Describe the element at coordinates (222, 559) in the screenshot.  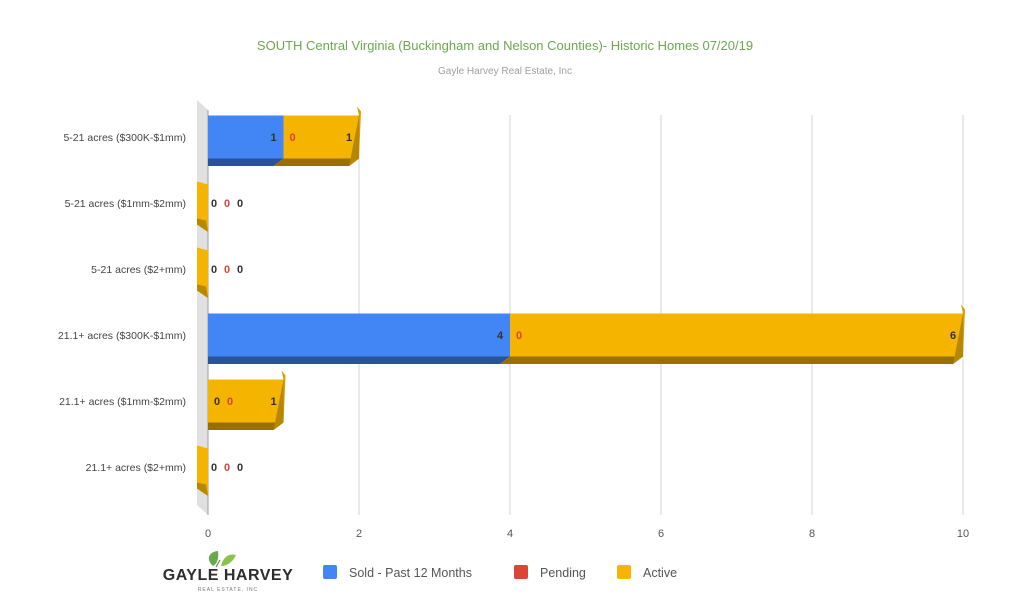
I see `leaf-icon` at that location.